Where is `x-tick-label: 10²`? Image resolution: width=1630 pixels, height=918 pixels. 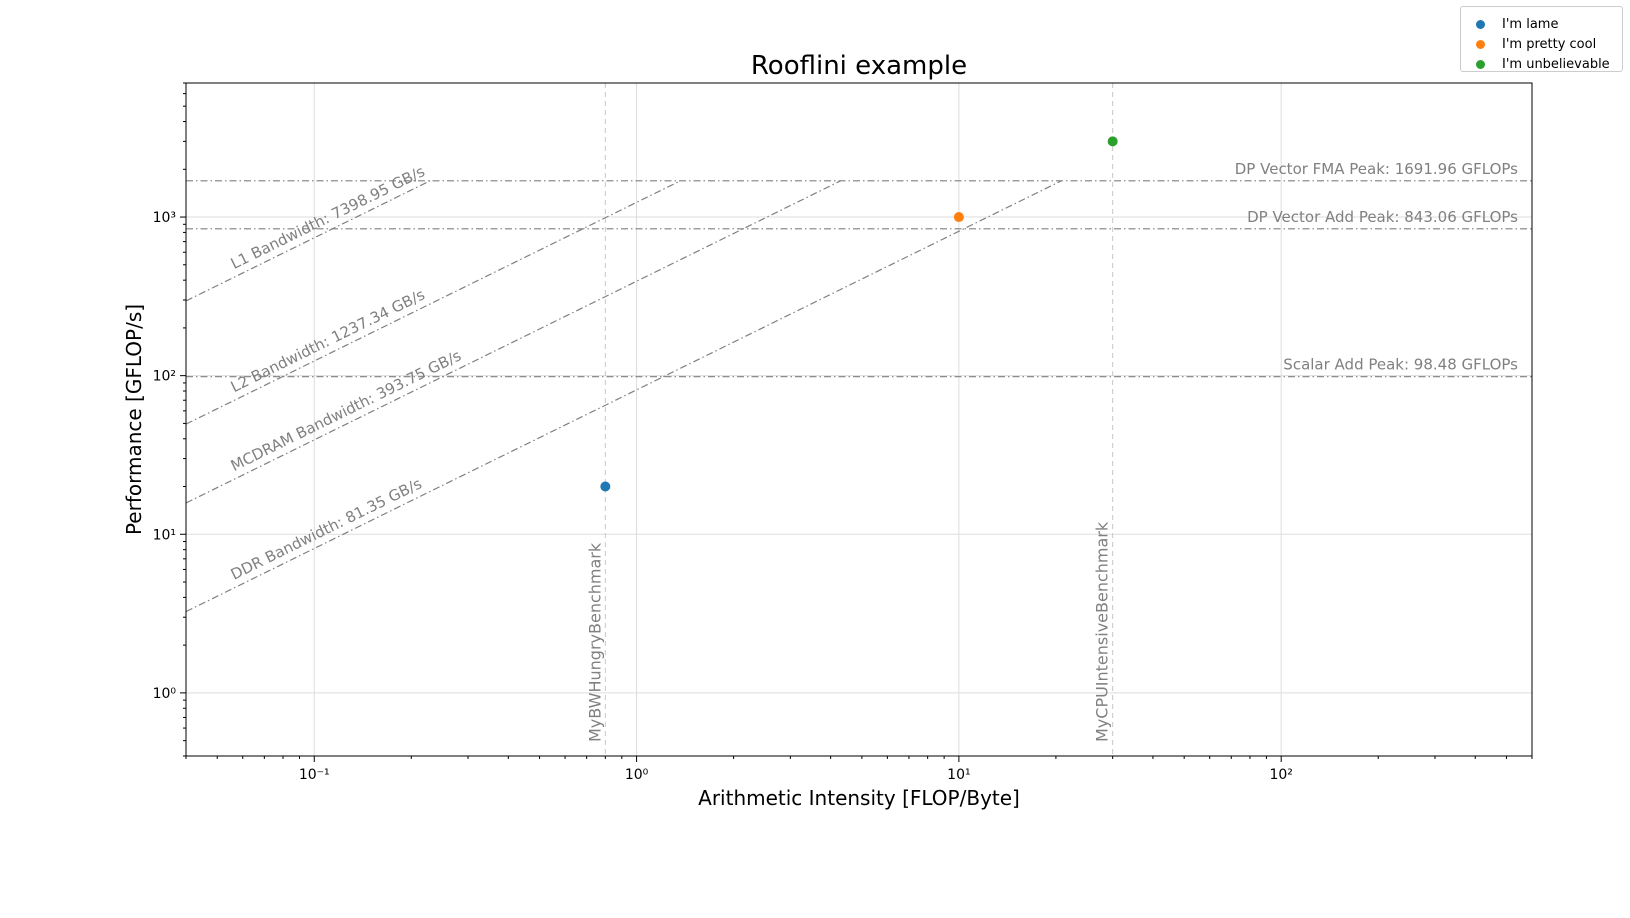 x-tick-label: 10² is located at coordinates (1280, 775).